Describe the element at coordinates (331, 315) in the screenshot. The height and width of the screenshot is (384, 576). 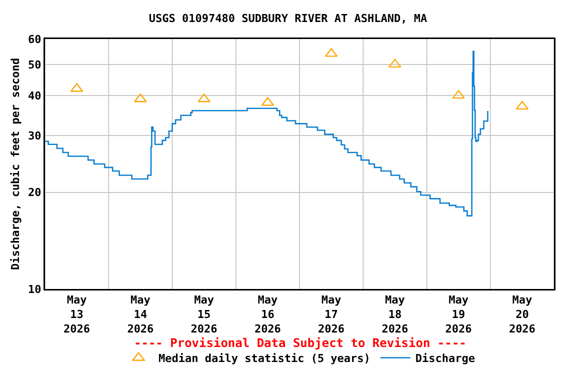
I see `x-tick-label: May 17 2026` at that location.